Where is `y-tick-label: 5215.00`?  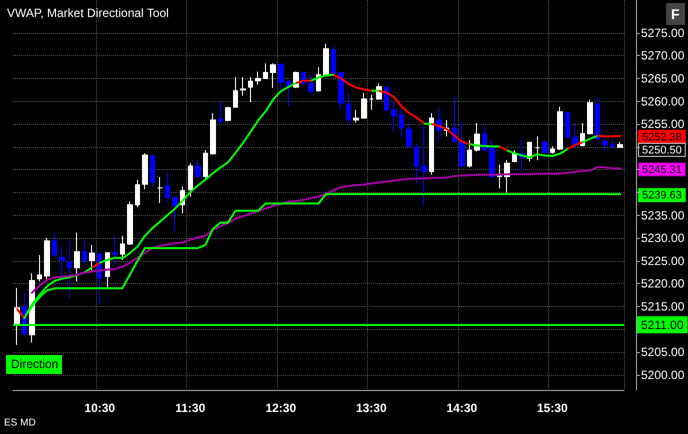 y-tick-label: 5215.00 is located at coordinates (663, 307).